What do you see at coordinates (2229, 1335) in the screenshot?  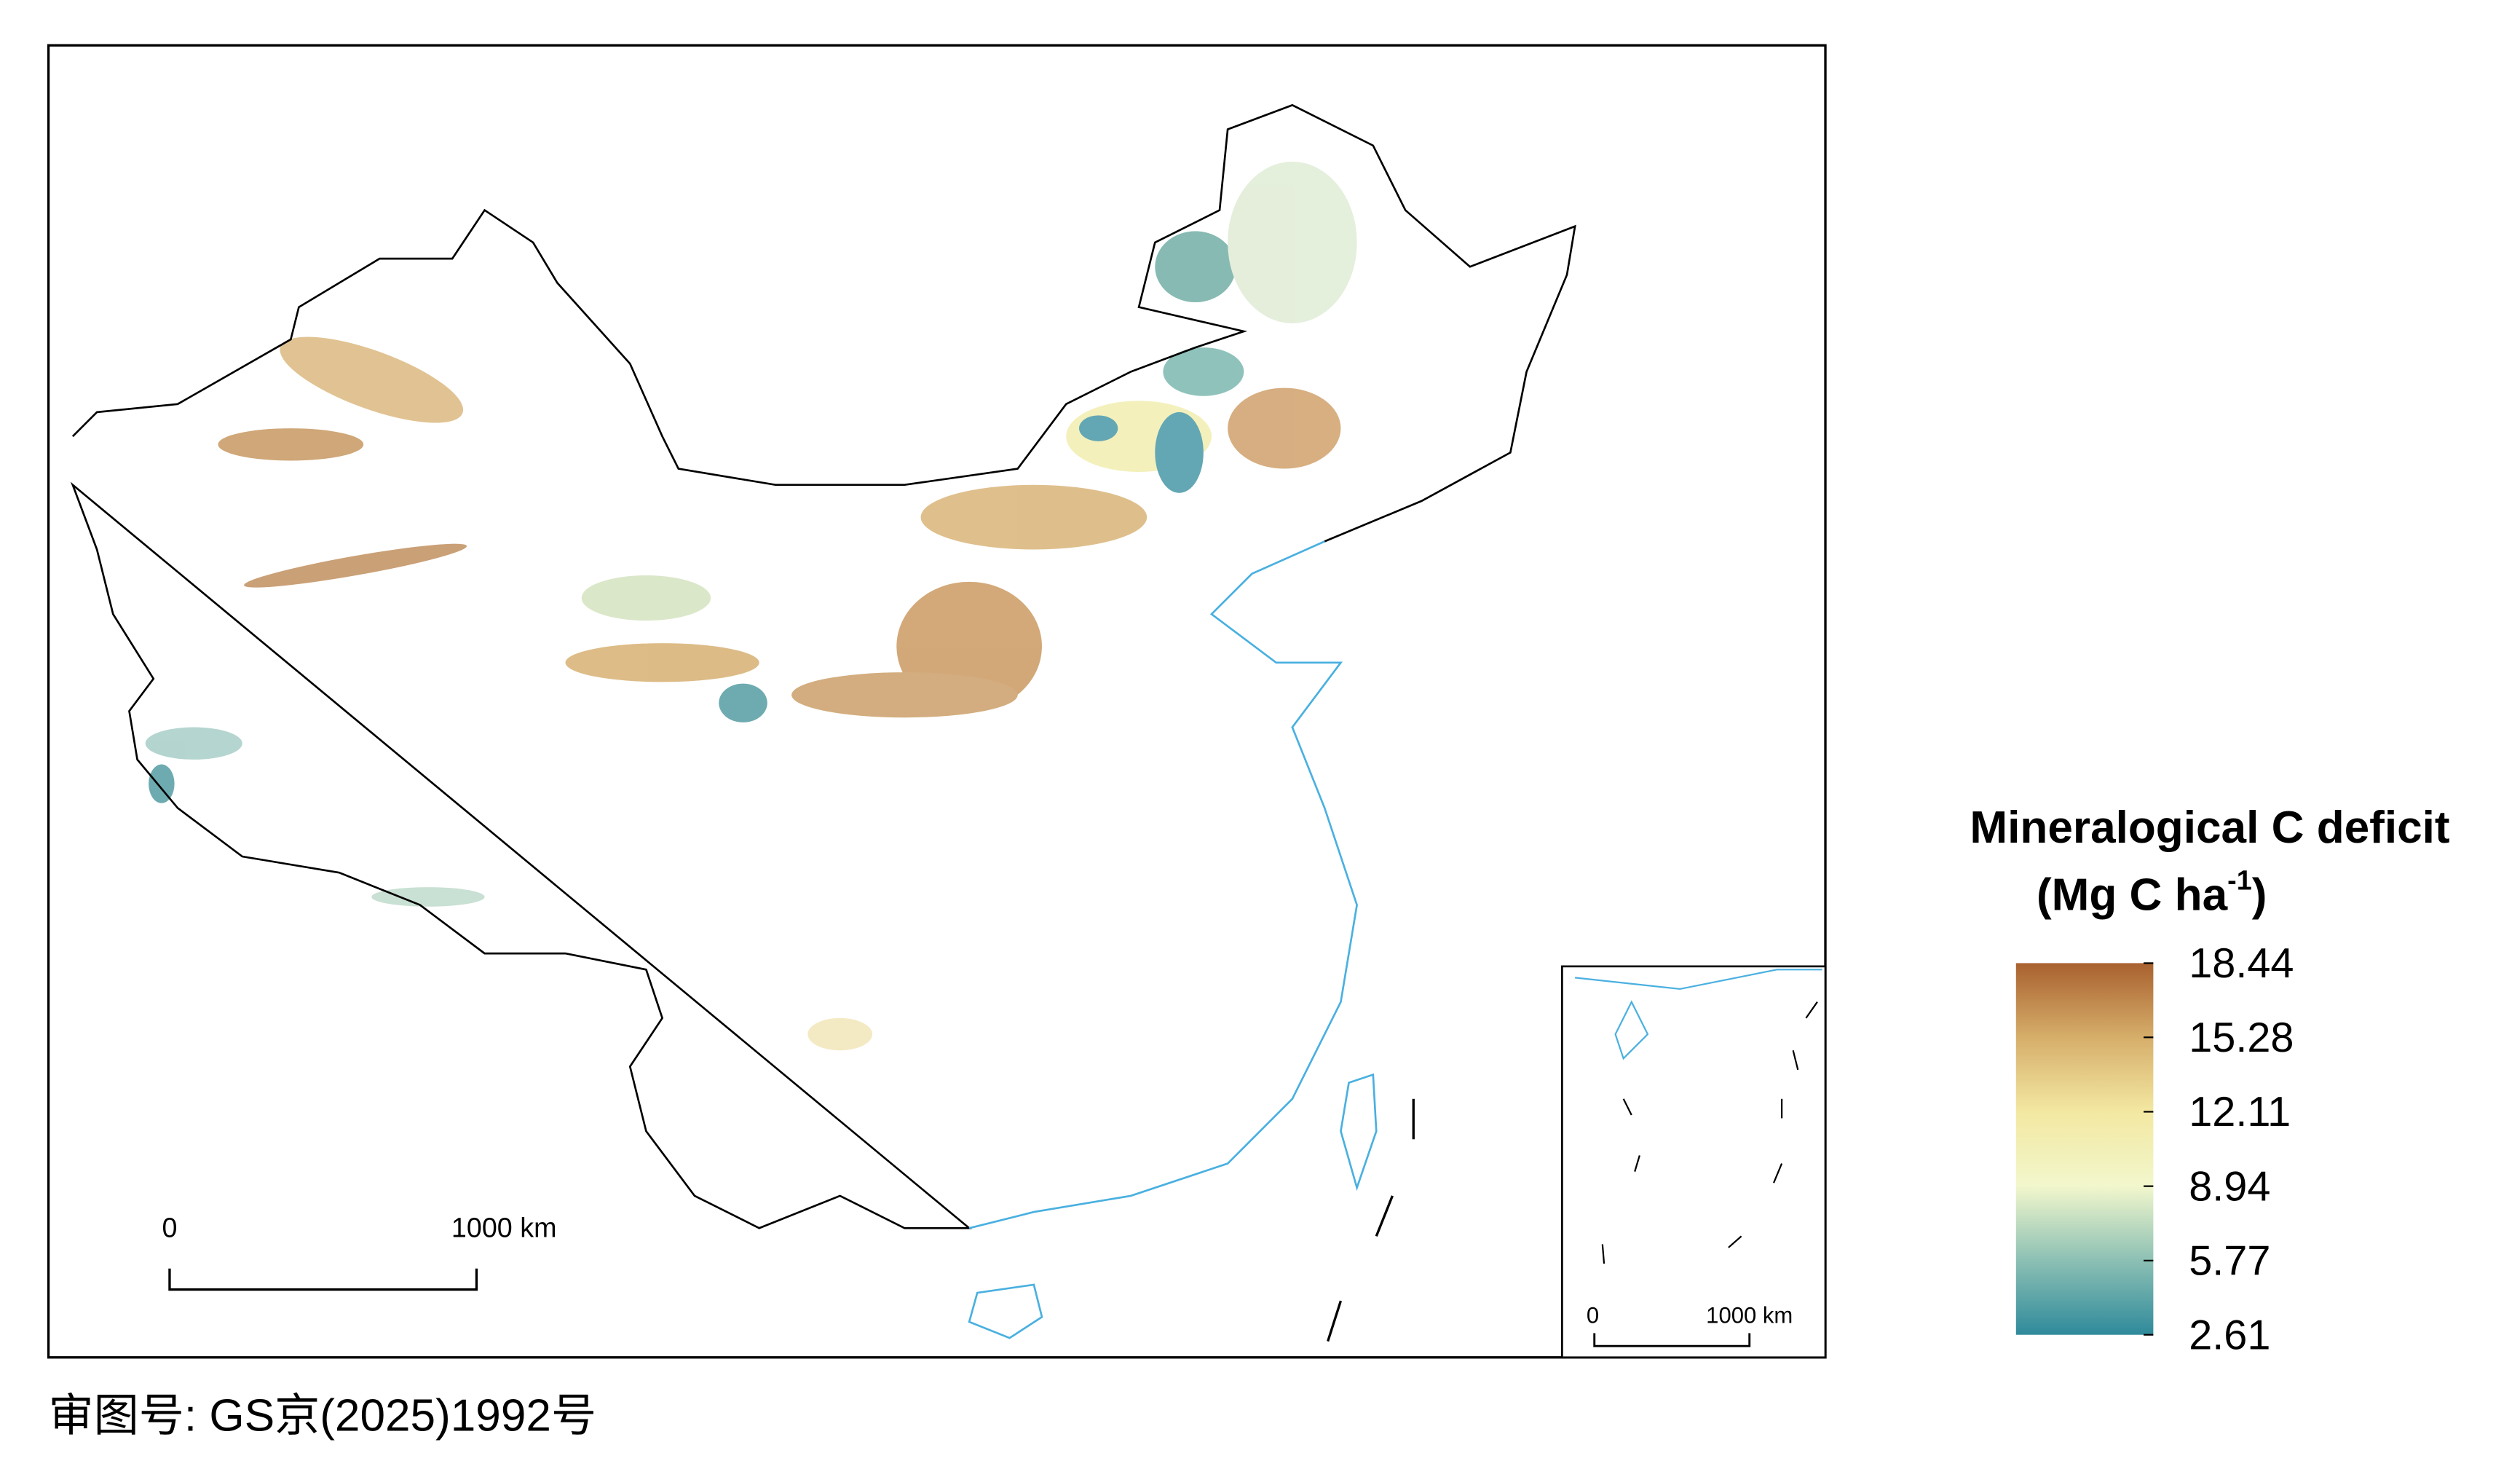 I see `colorbar-tick-label: 2.61` at bounding box center [2229, 1335].